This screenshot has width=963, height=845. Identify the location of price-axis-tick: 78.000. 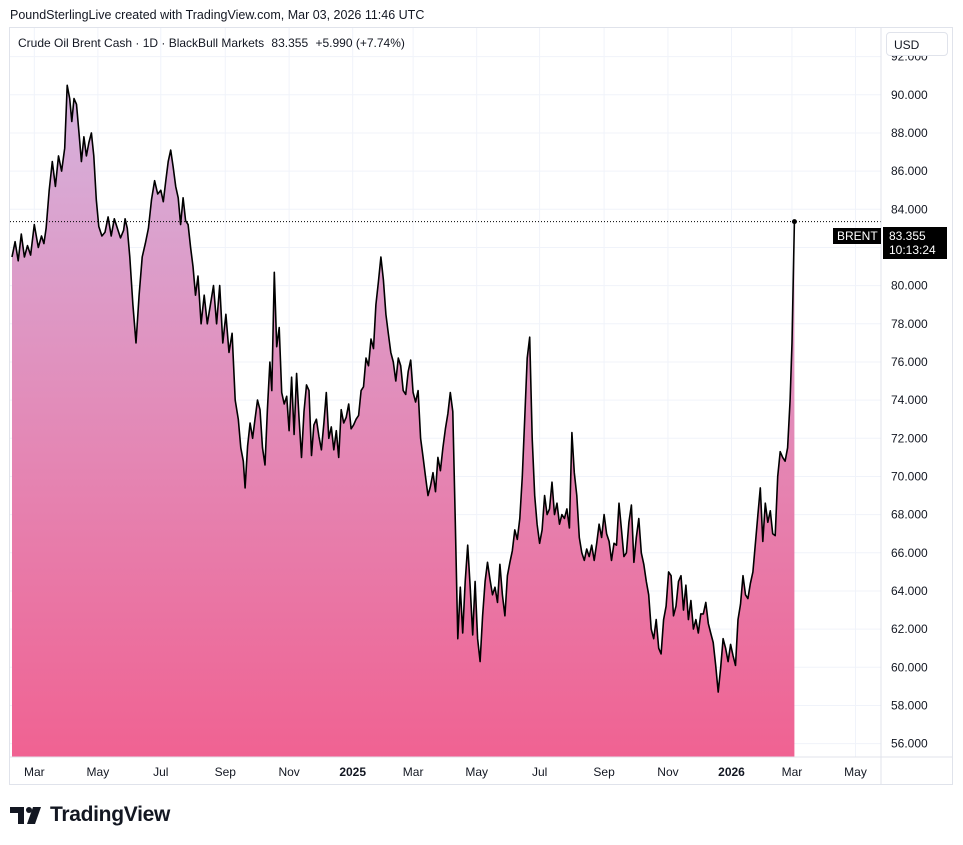
(909, 324).